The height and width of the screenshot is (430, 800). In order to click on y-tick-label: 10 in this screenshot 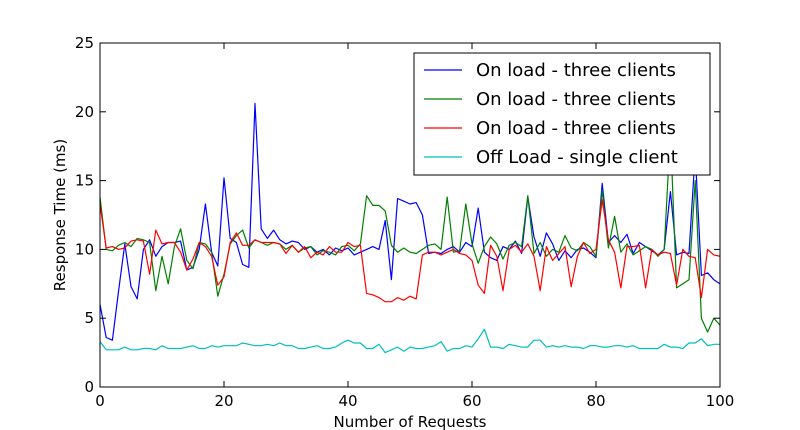, I will do `click(84, 249)`.